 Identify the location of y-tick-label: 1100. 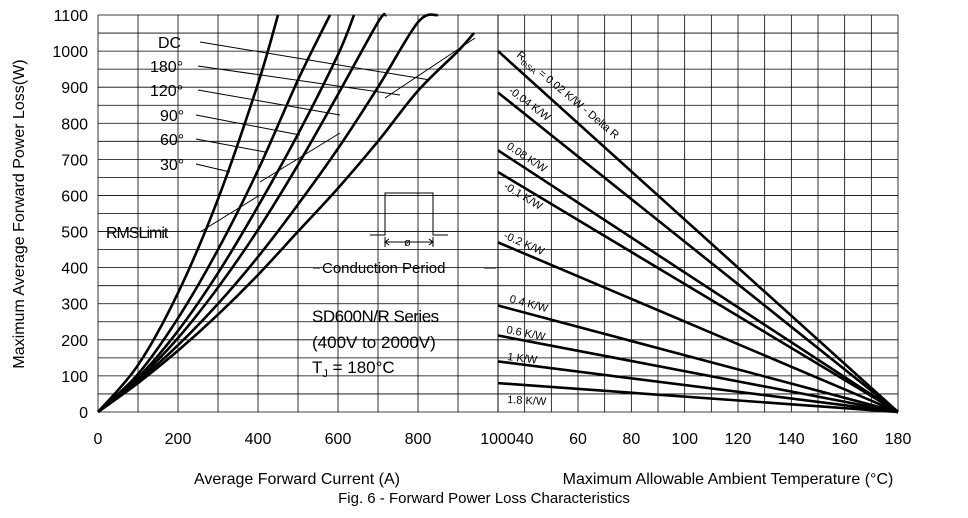
(71, 16).